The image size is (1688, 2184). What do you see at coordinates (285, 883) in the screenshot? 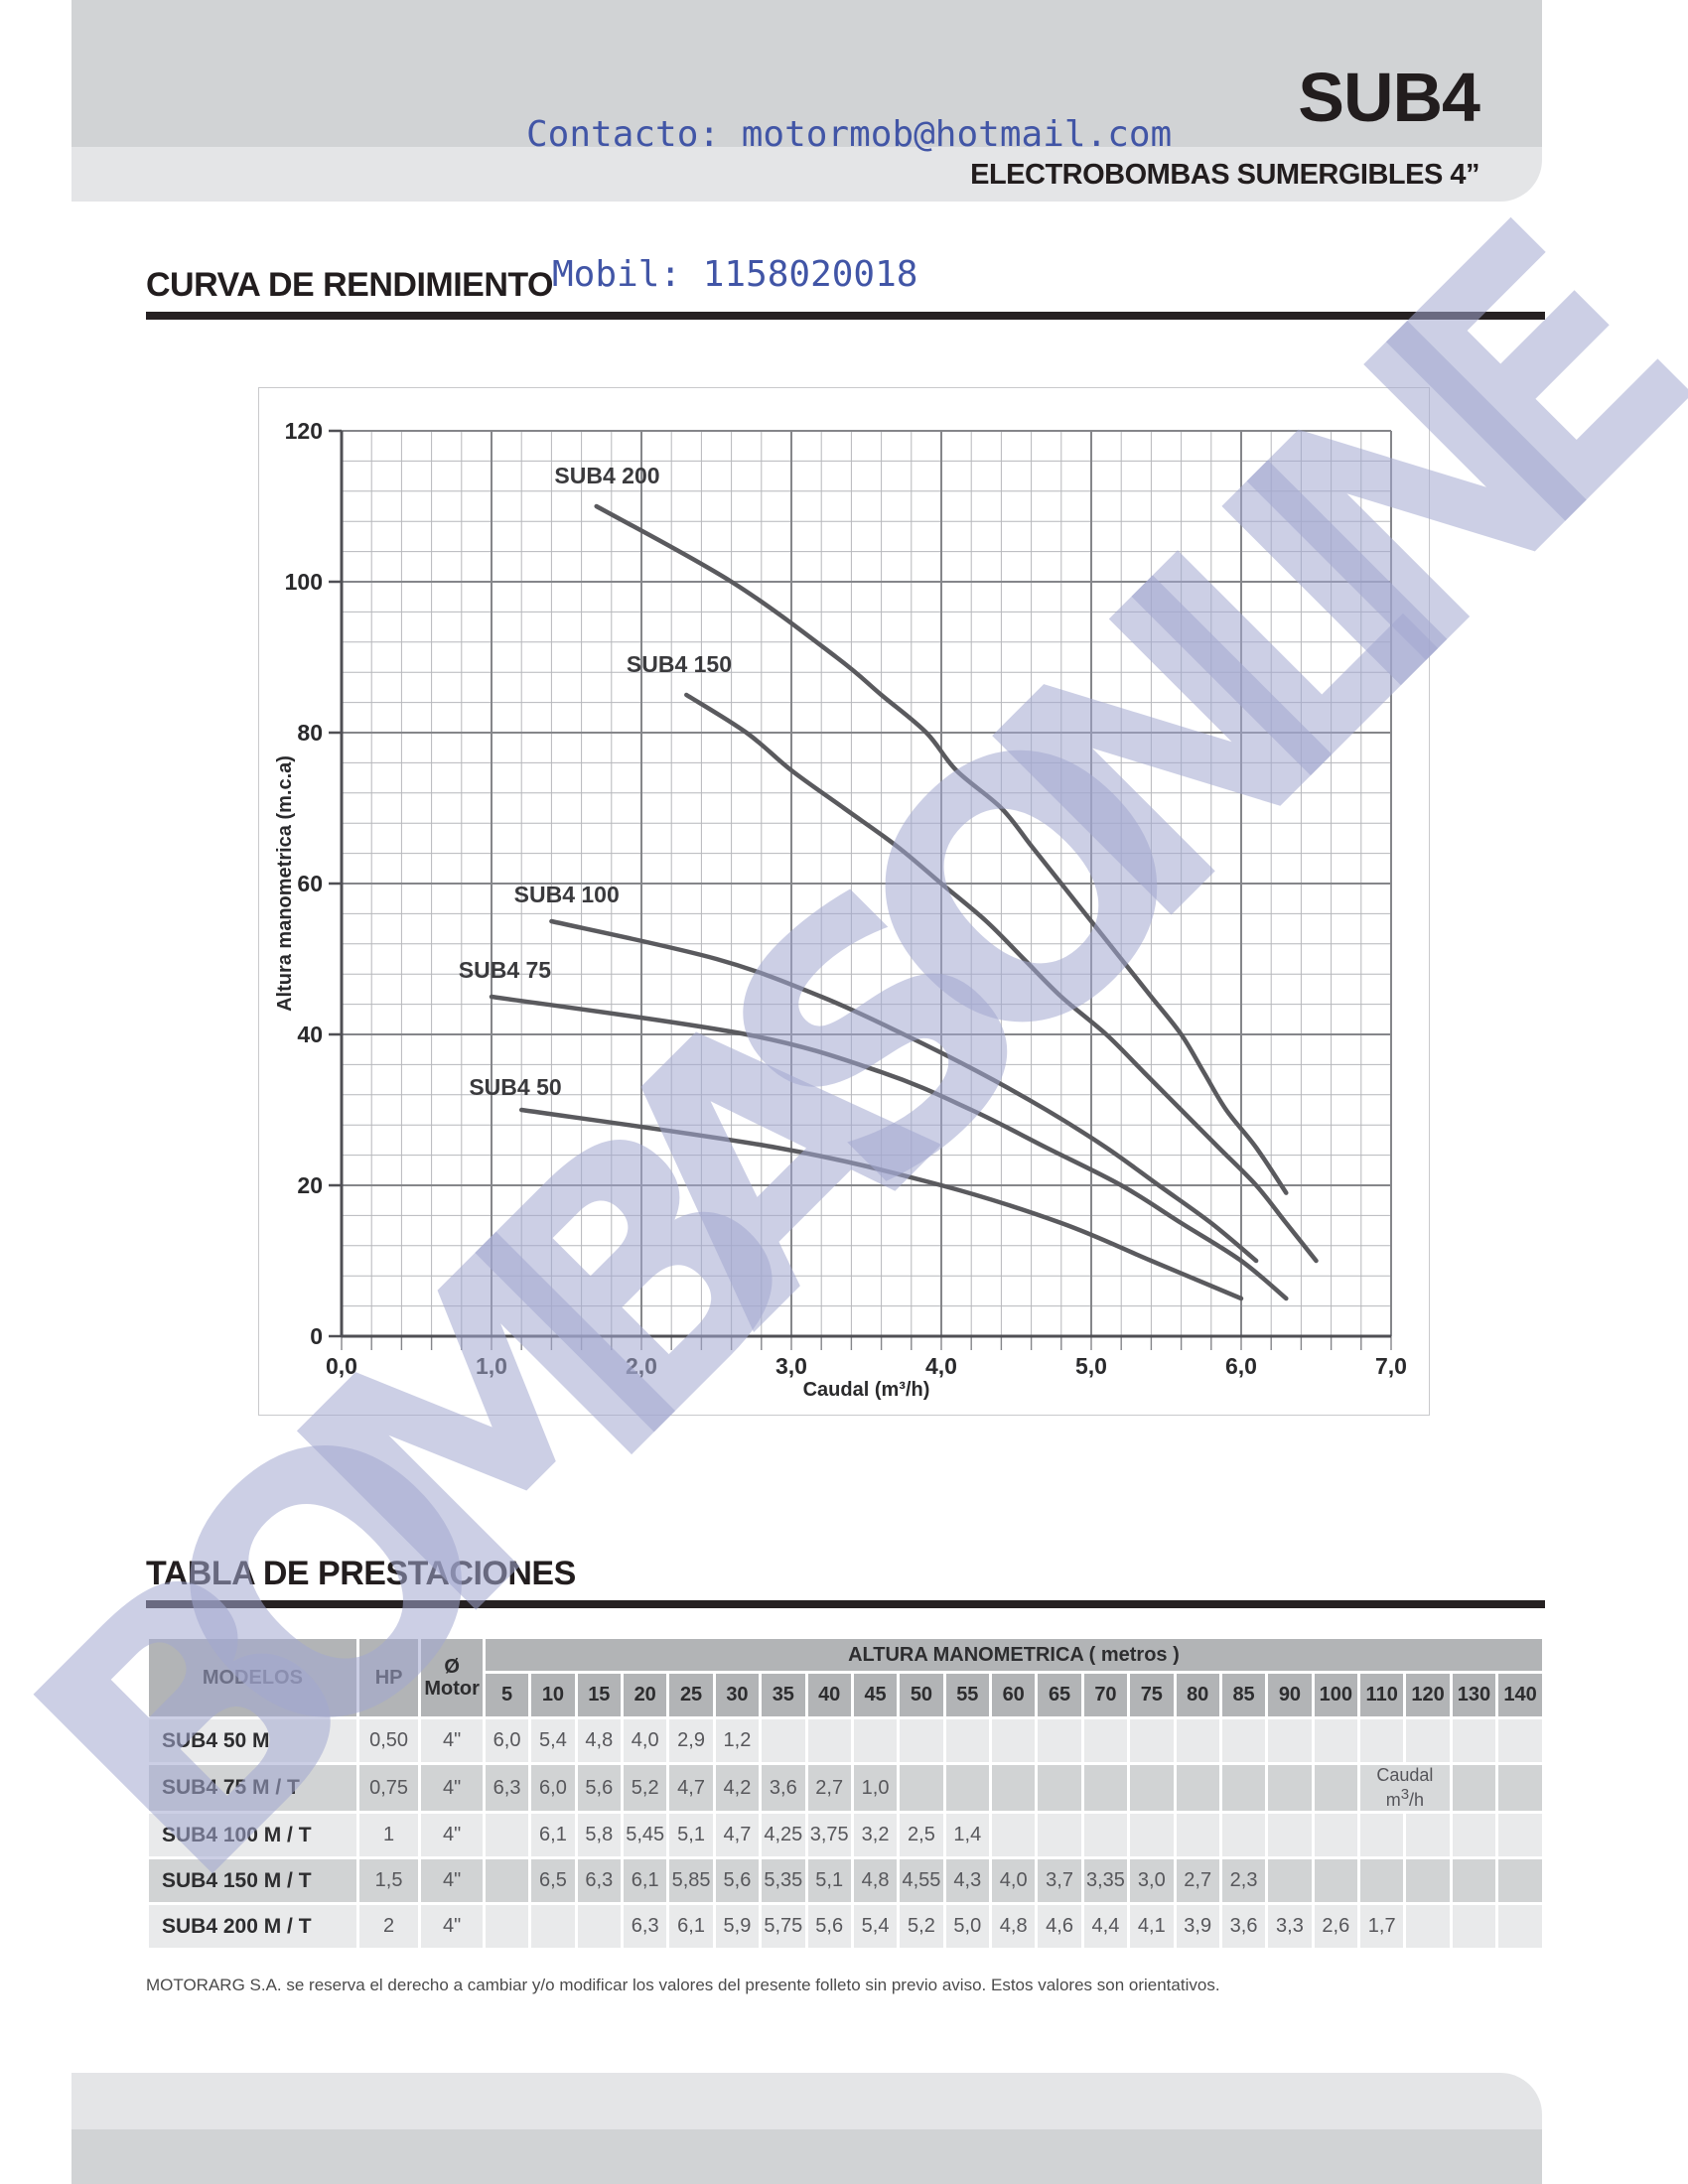
I see `y-axis-title: Altura manometrica (m.c.a)` at bounding box center [285, 883].